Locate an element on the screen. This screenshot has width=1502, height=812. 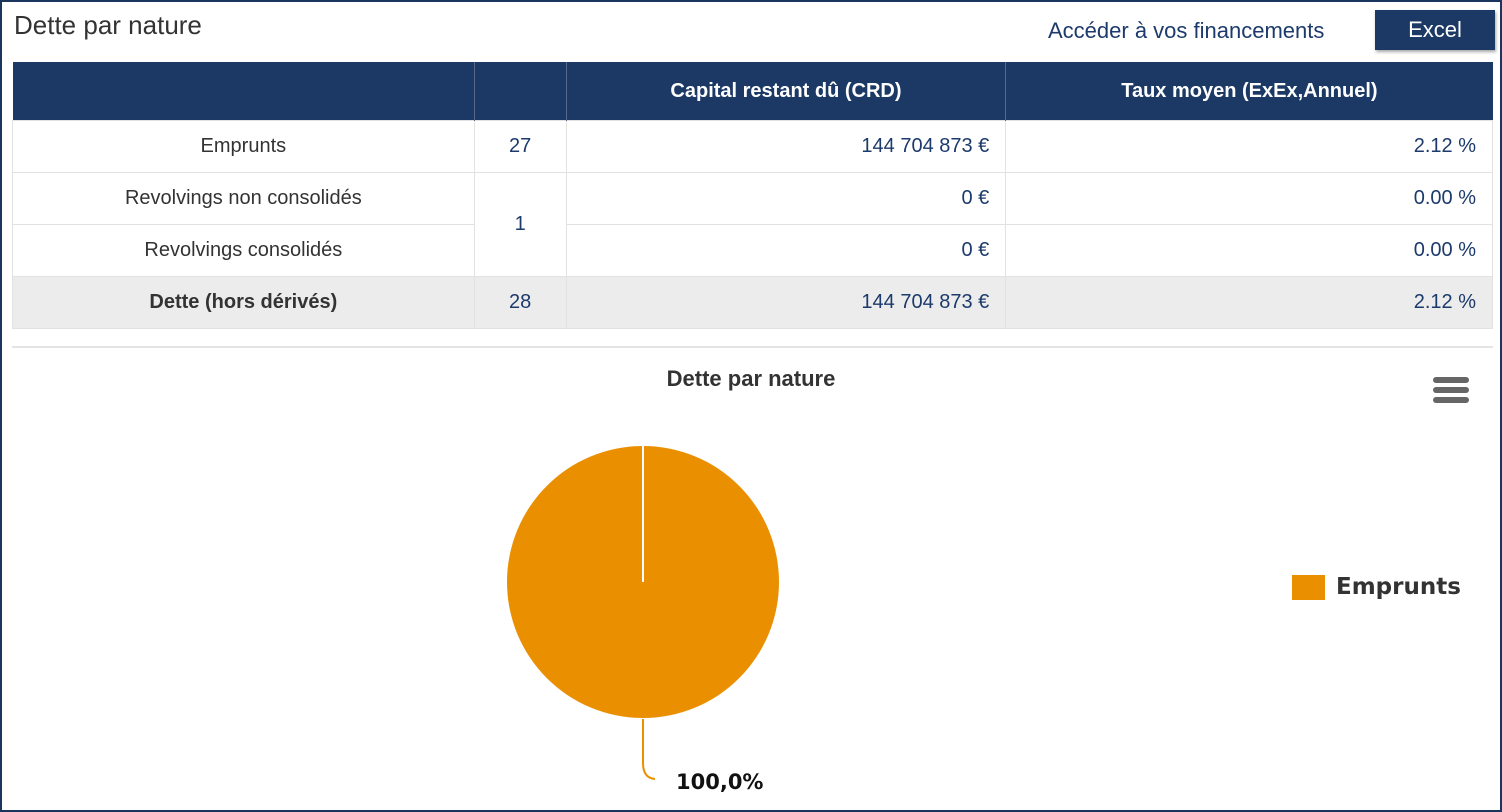
total-taux: 2.12 % is located at coordinates (1249, 302).